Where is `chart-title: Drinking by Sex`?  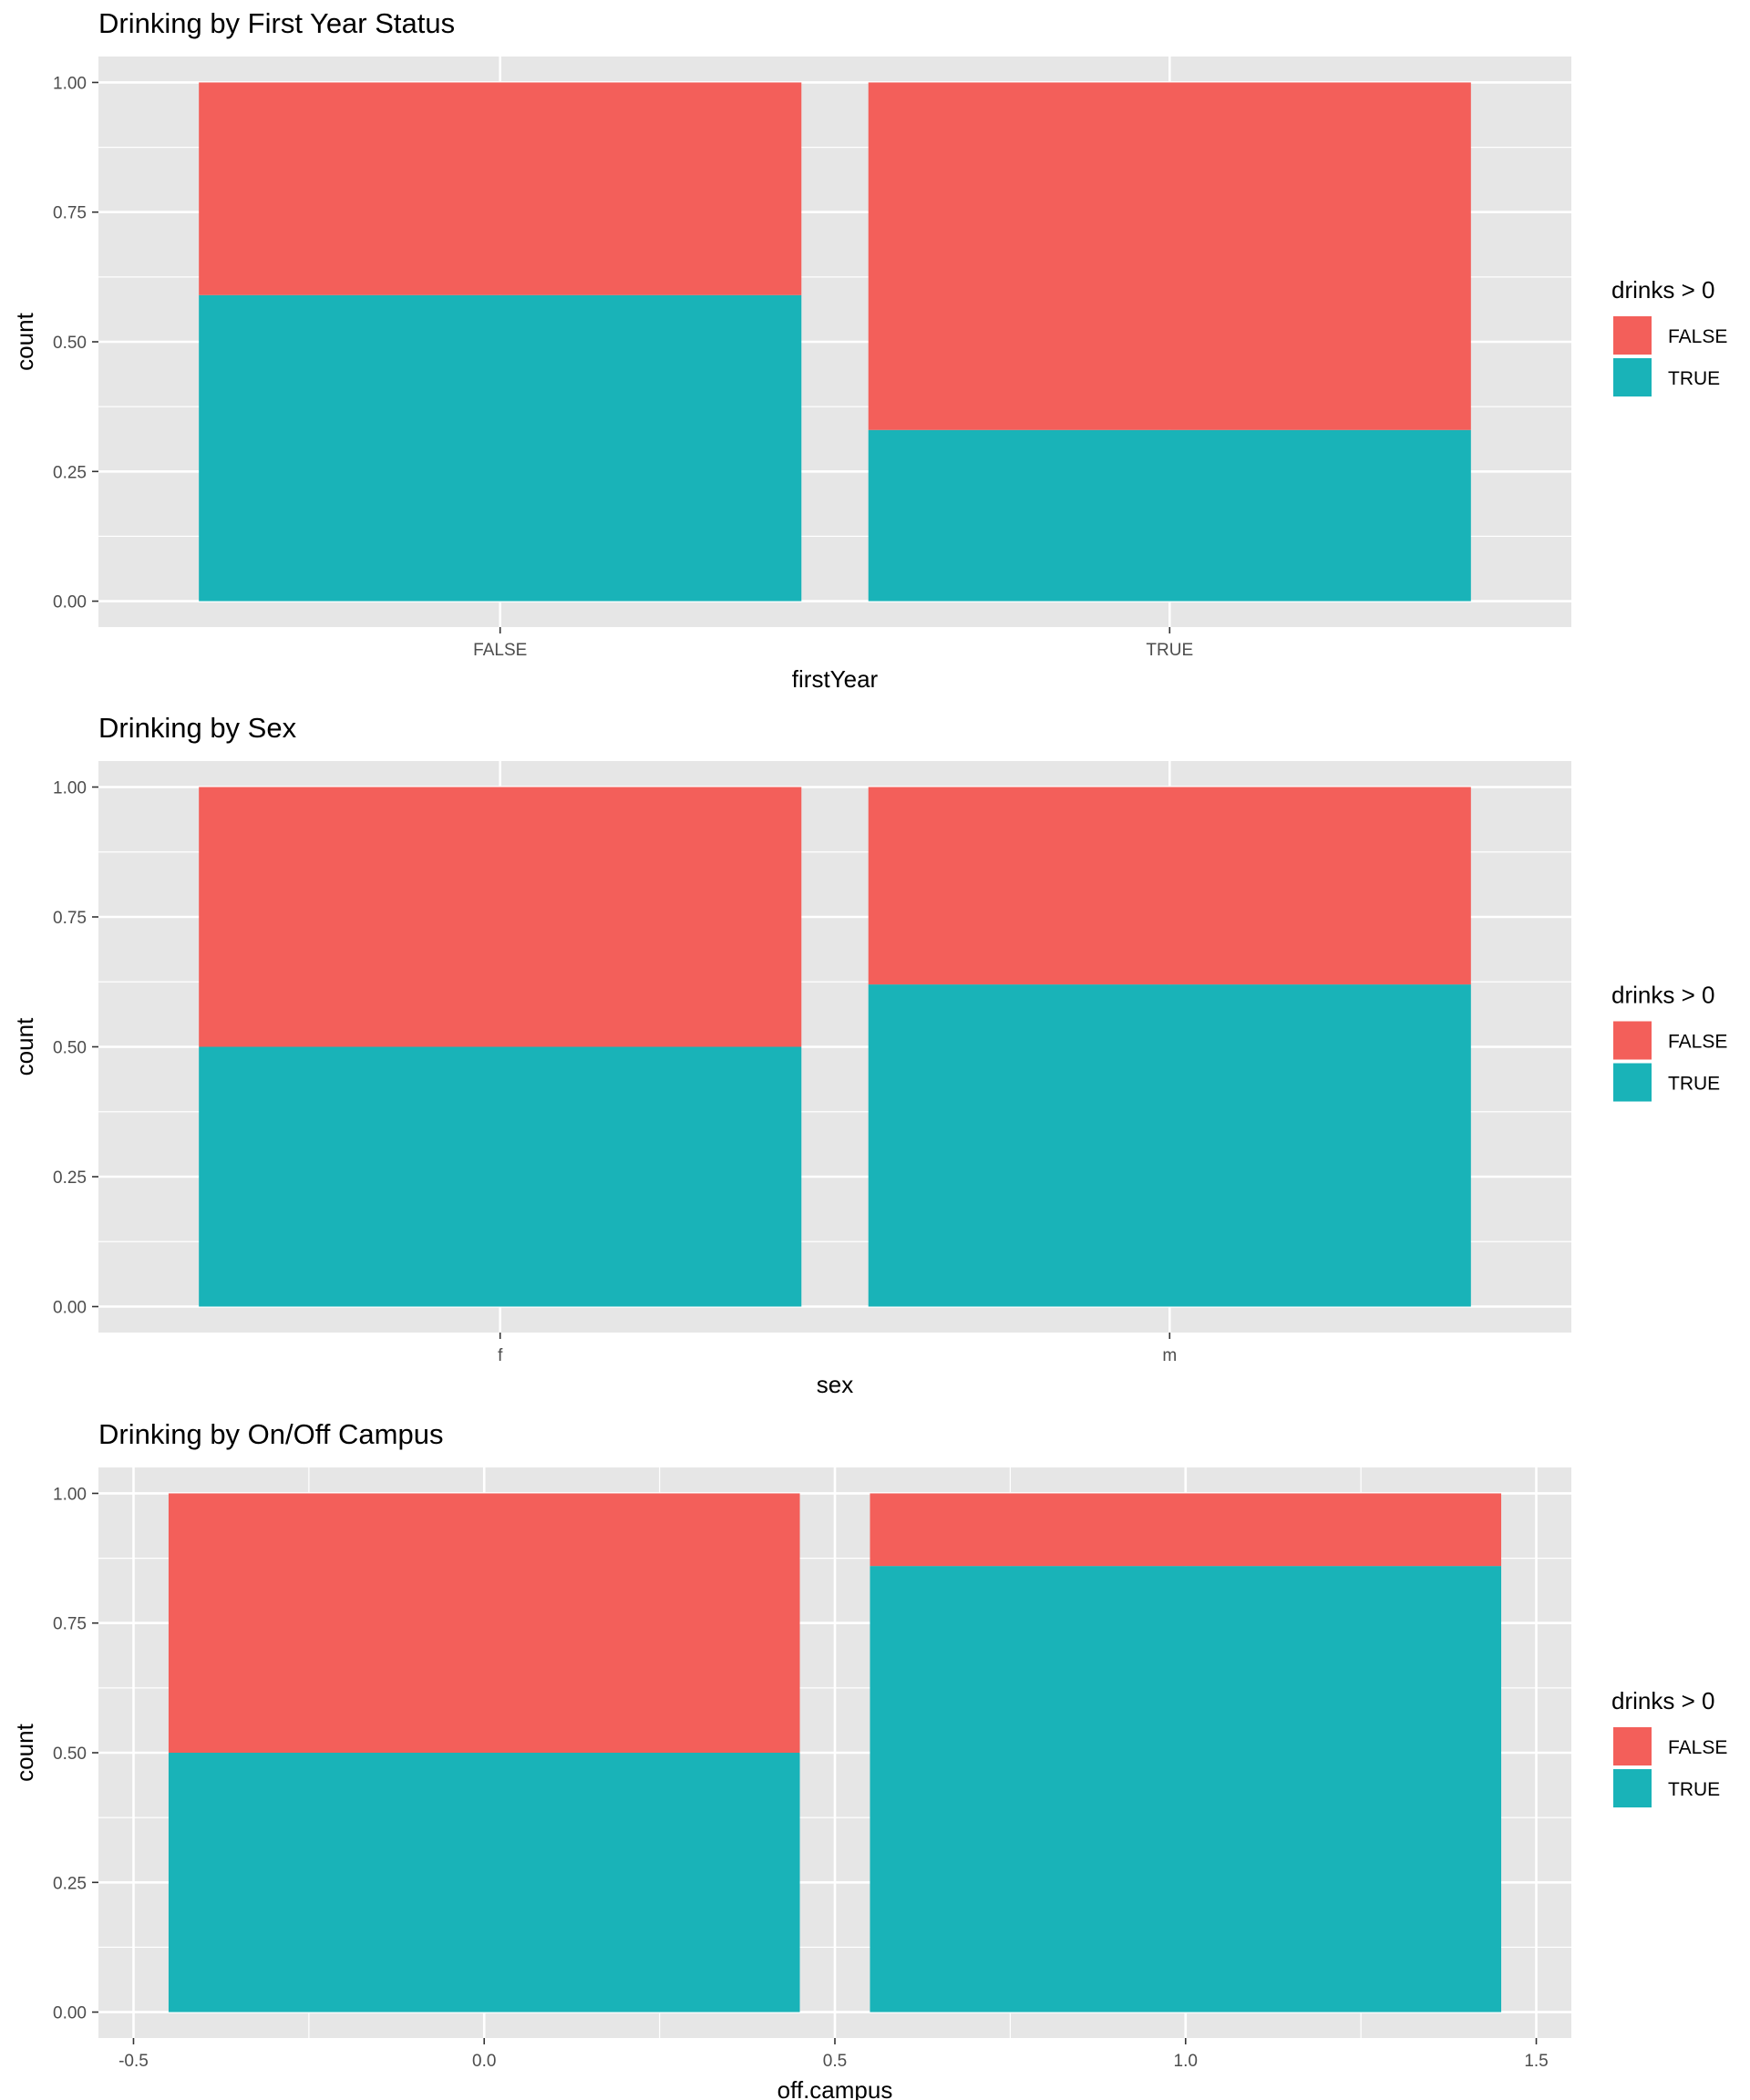
chart-title: Drinking by Sex is located at coordinates (197, 728).